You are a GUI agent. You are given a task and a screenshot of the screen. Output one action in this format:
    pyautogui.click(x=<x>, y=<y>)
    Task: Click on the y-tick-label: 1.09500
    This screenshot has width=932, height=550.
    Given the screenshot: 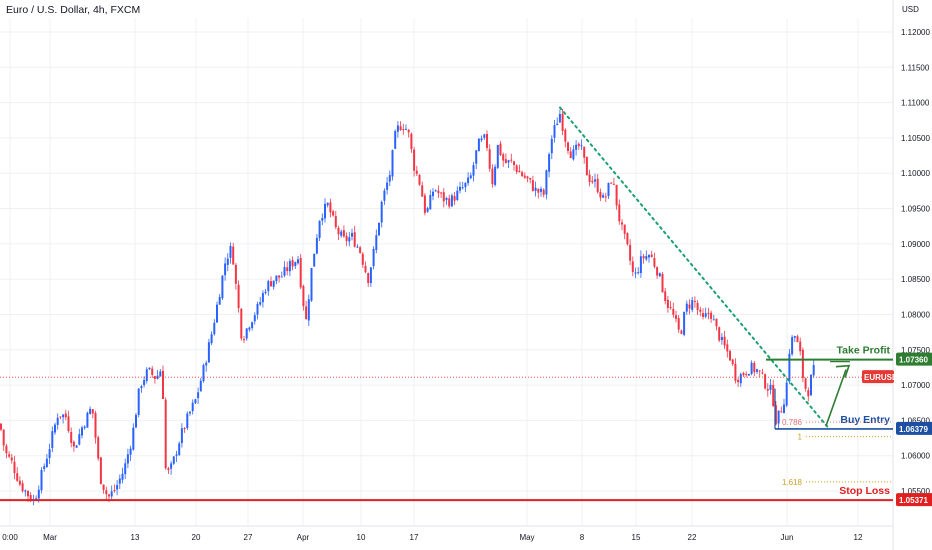 What is the action you would take?
    pyautogui.click(x=915, y=209)
    